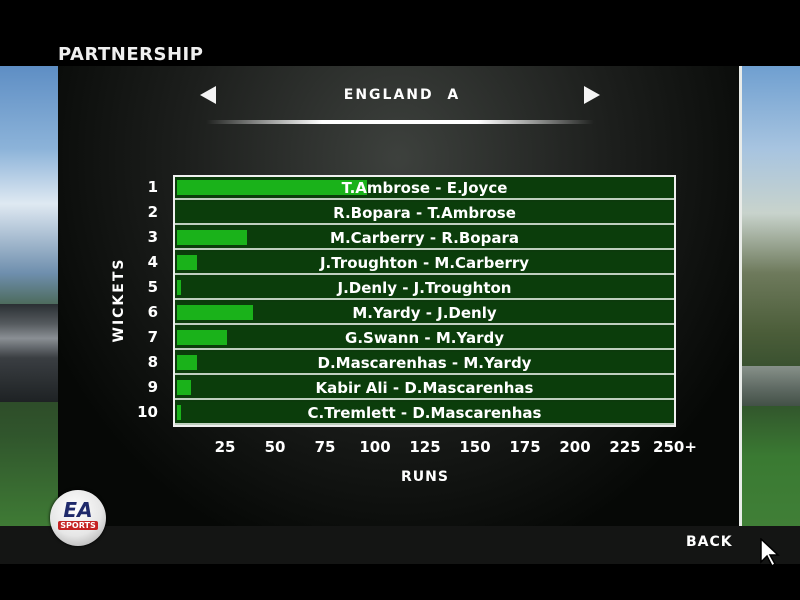 The height and width of the screenshot is (600, 800). I want to click on partnership-row: G.Swann - M.Yardy, so click(424, 338).